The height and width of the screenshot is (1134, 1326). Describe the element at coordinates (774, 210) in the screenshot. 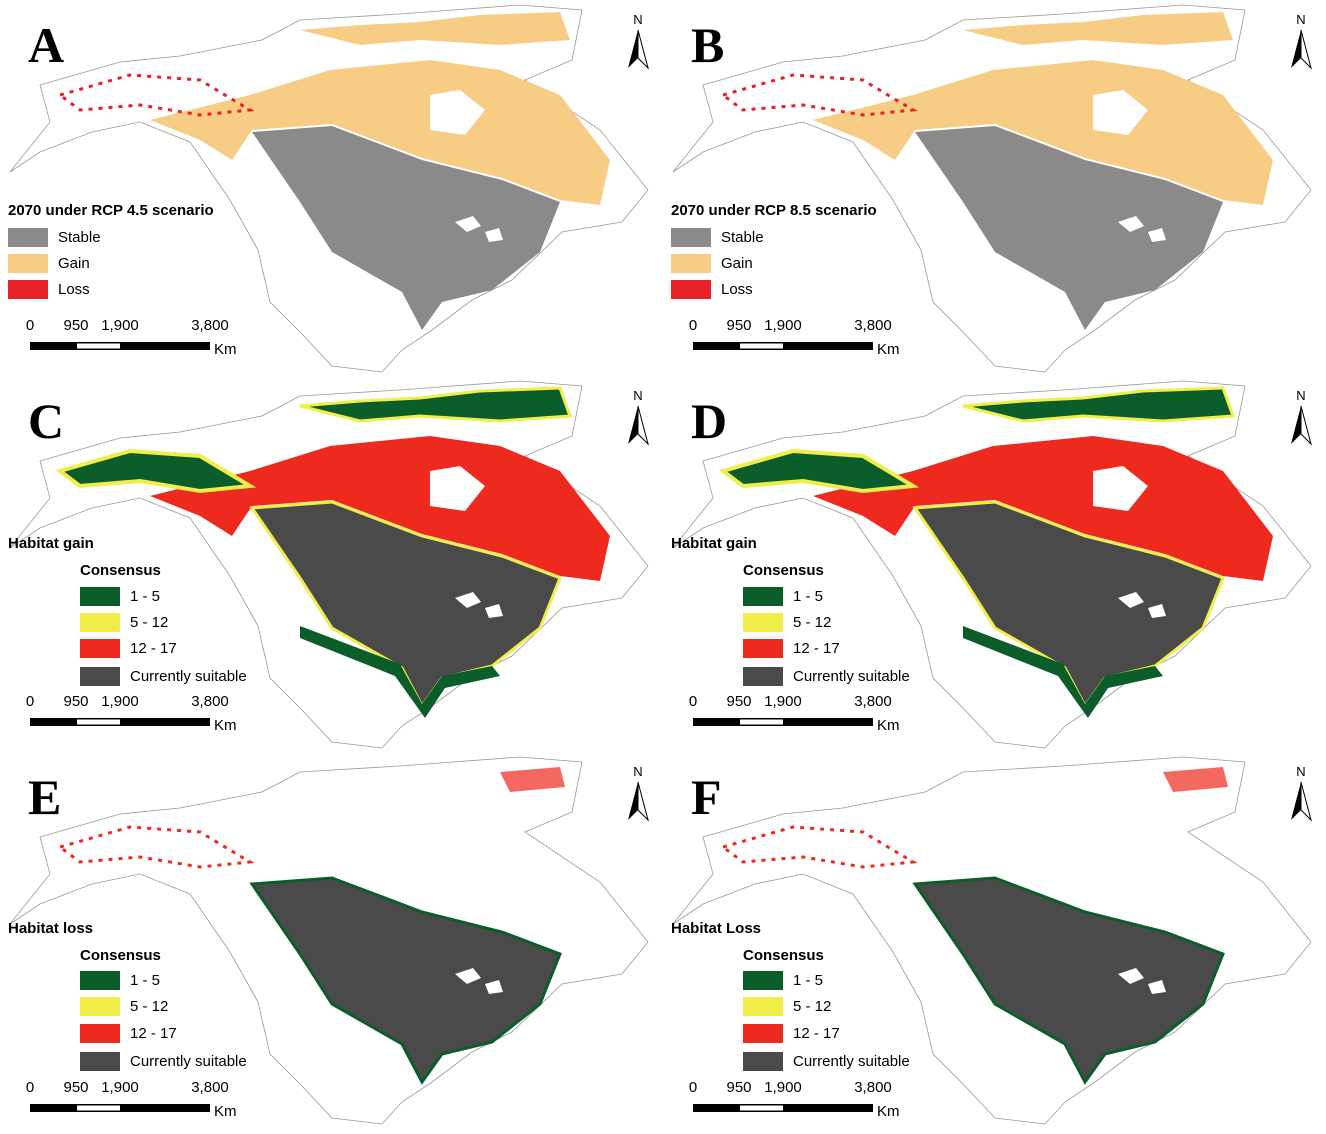

I see `legend-title: 2070 under RCP 8.5 scenario` at that location.